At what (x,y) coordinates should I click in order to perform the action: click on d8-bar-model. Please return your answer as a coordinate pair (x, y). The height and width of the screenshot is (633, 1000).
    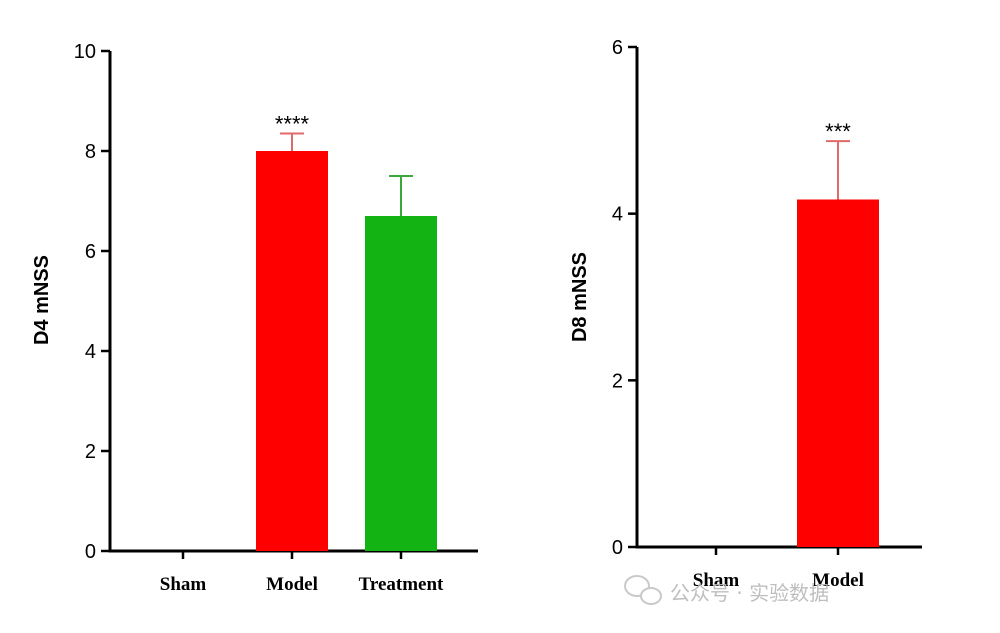
    Looking at the image, I should click on (838, 373).